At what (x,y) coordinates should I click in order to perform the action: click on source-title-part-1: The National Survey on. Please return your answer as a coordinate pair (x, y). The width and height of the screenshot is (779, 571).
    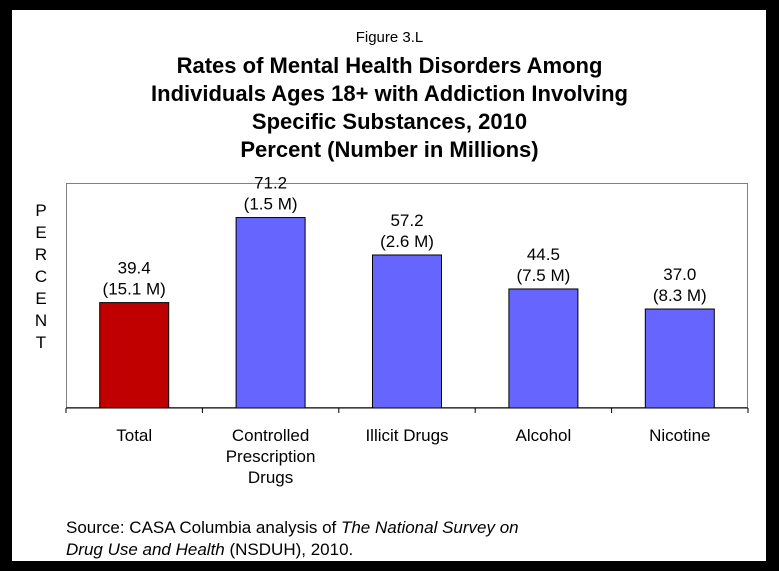
    Looking at the image, I should click on (429, 527).